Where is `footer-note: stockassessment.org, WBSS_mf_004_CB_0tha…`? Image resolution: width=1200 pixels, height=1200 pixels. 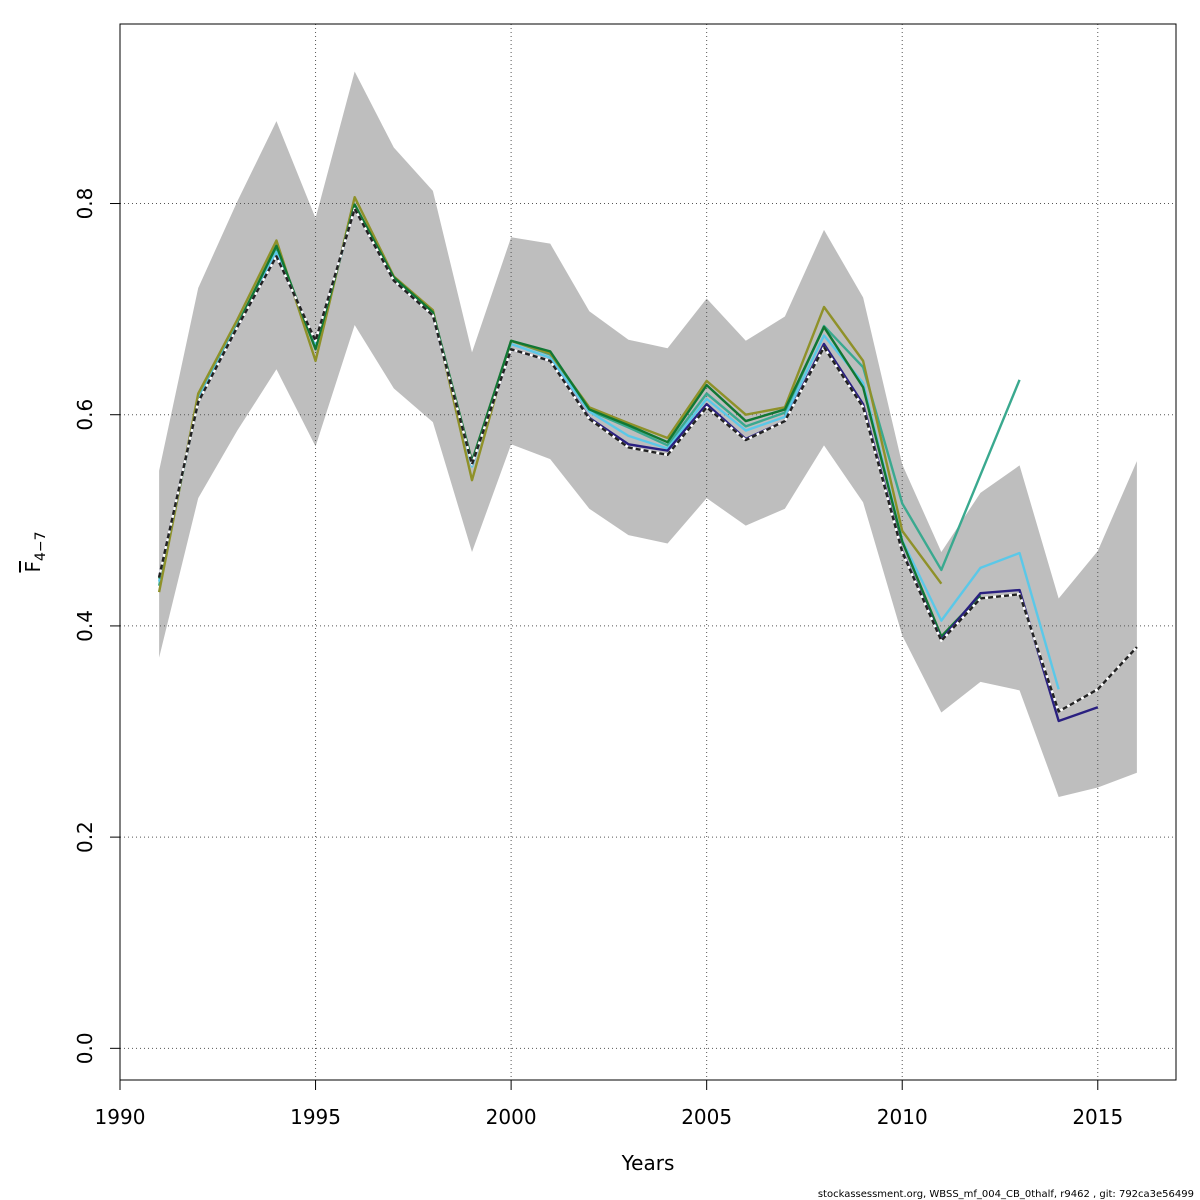
footer-note: stockassessment.org, WBSS_mf_004_CB_0tha… is located at coordinates (1006, 1194).